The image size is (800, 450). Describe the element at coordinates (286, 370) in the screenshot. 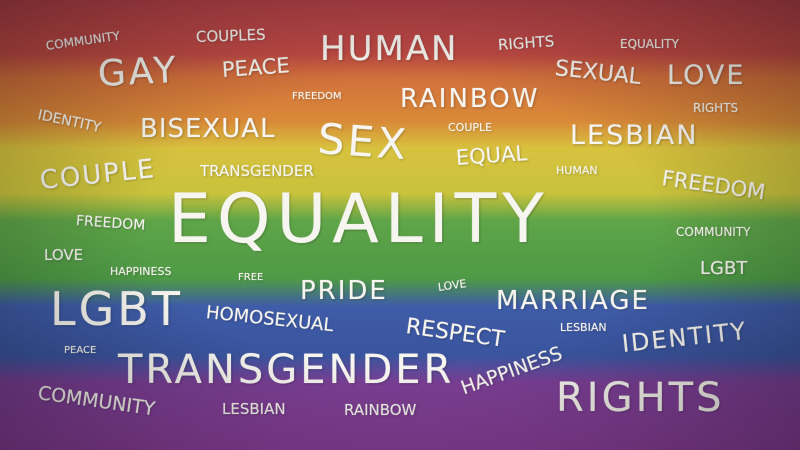

I see `word-transgender-big: TRANSGENDER` at that location.